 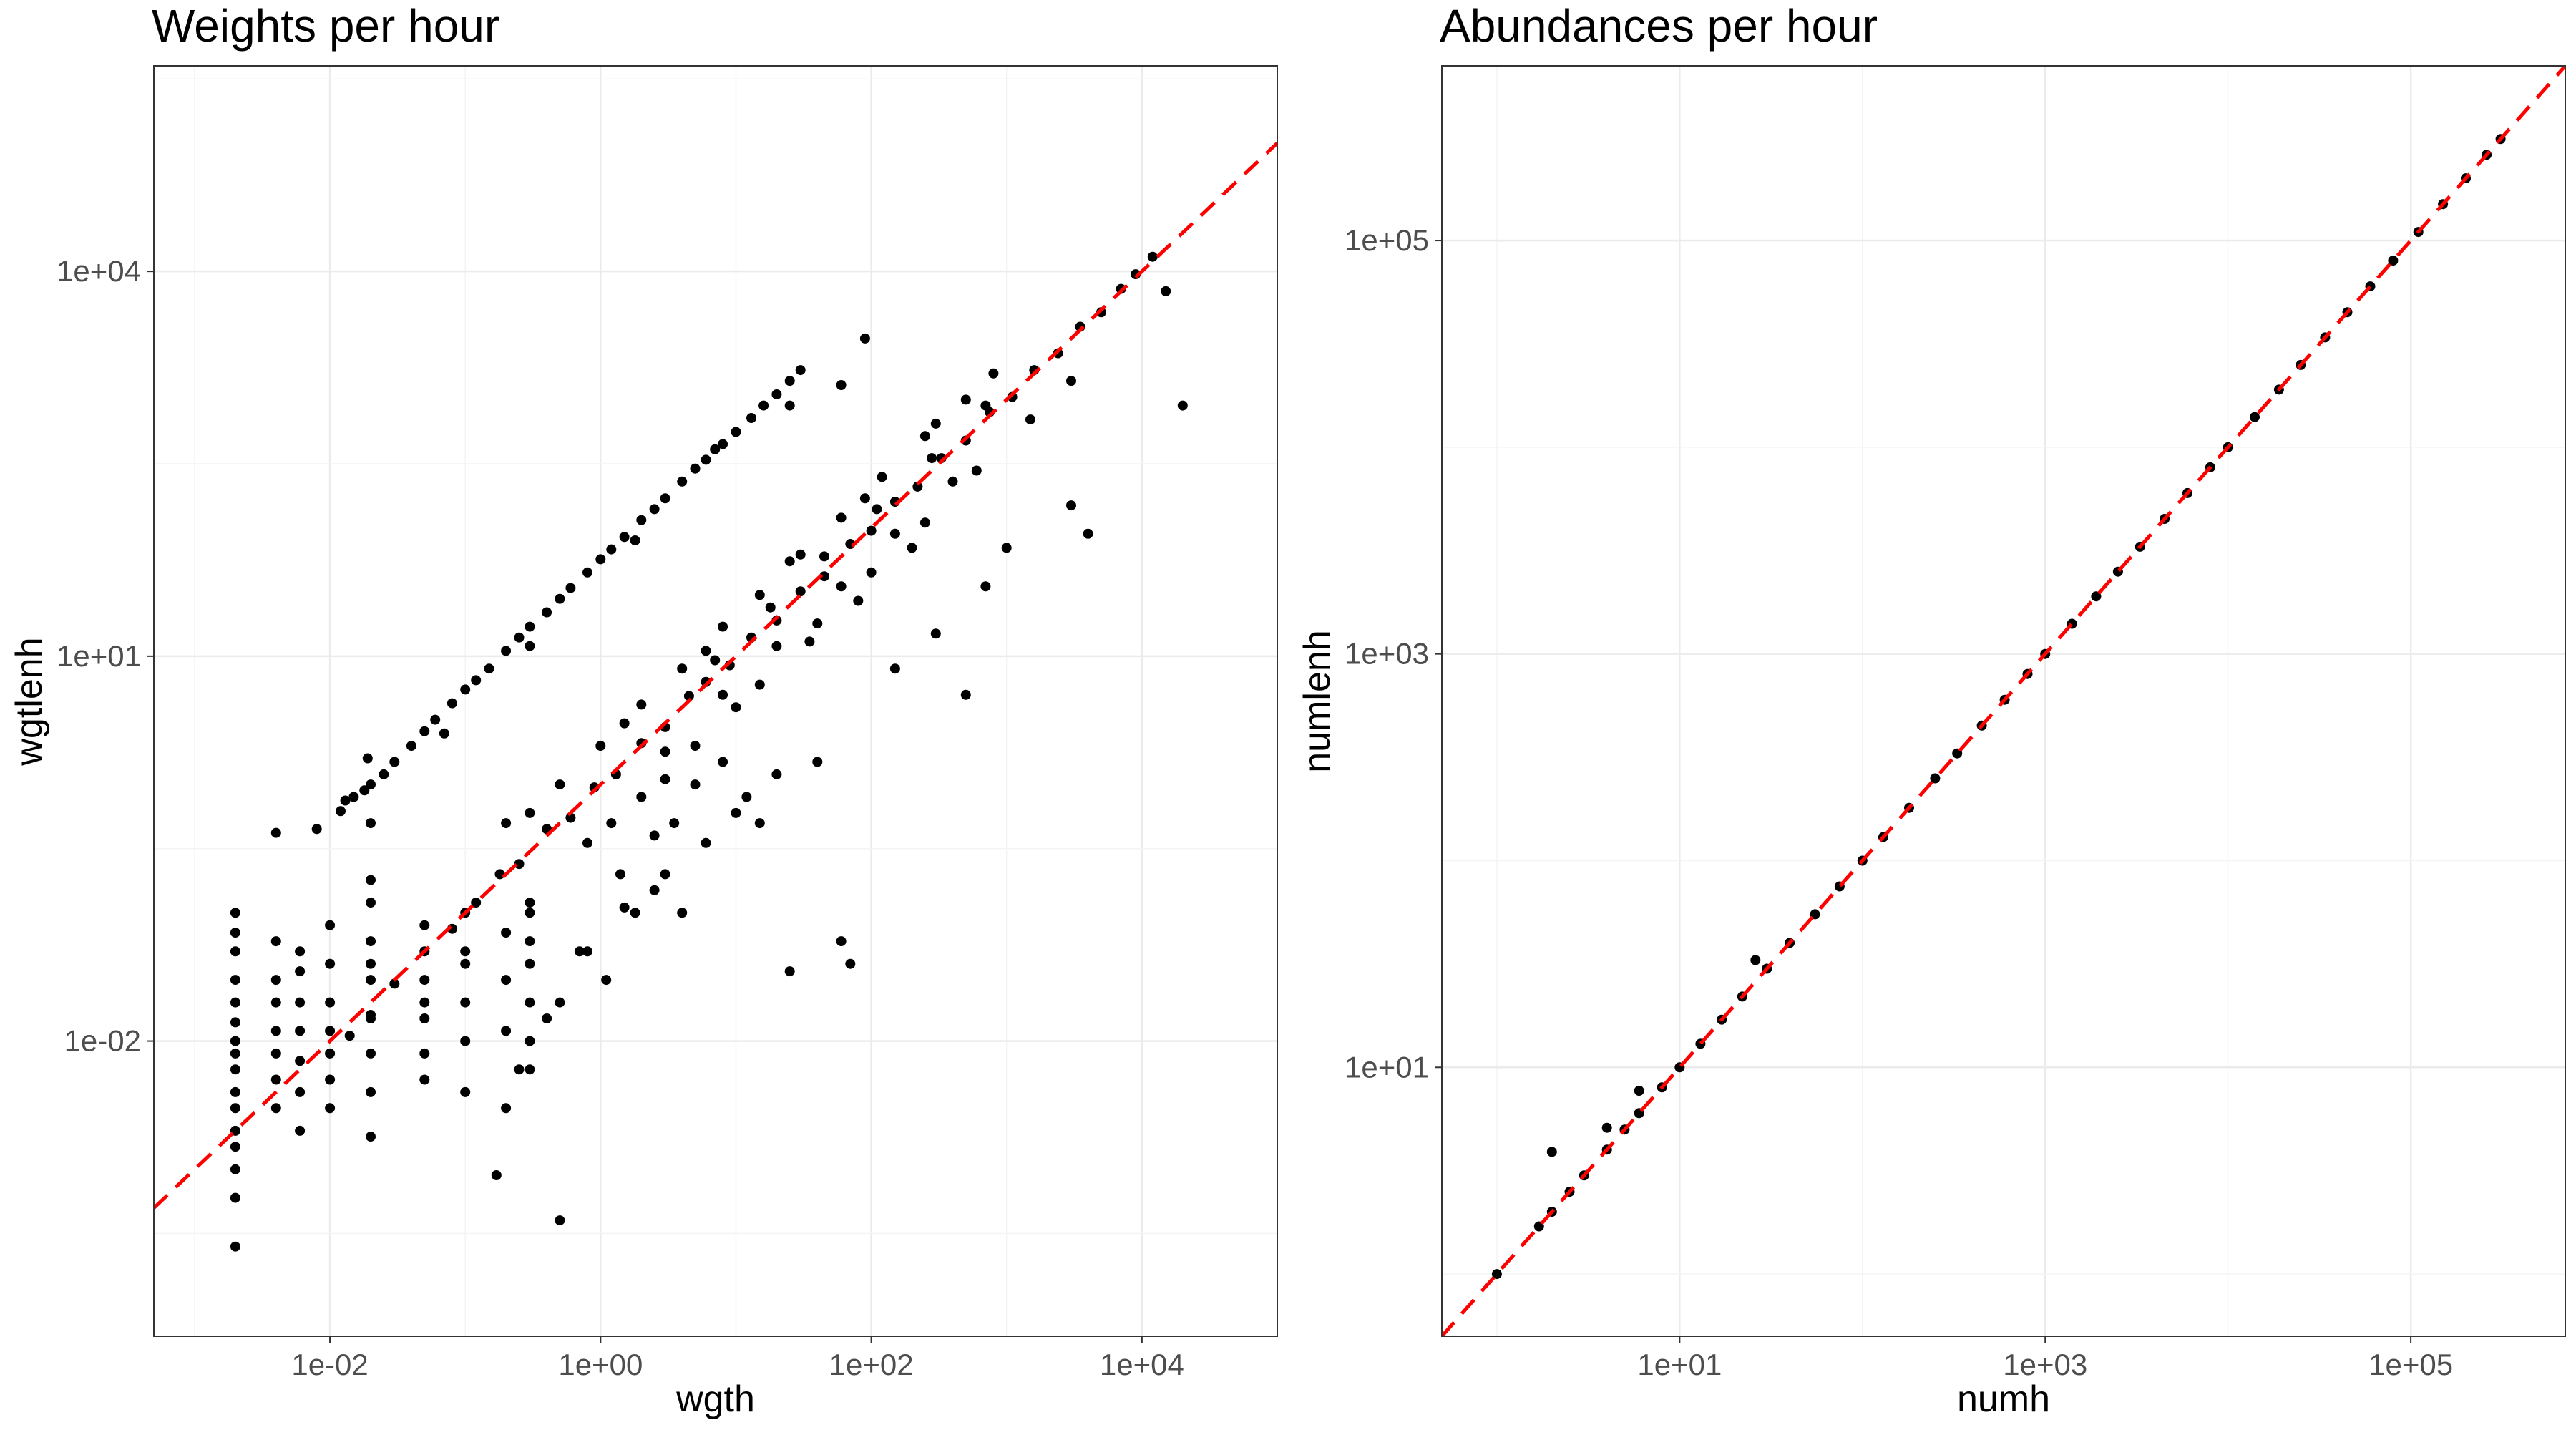 What do you see at coordinates (1393, 653) in the screenshot?
I see `y-ticks: 1e+01 1e+03 1e+05` at bounding box center [1393, 653].